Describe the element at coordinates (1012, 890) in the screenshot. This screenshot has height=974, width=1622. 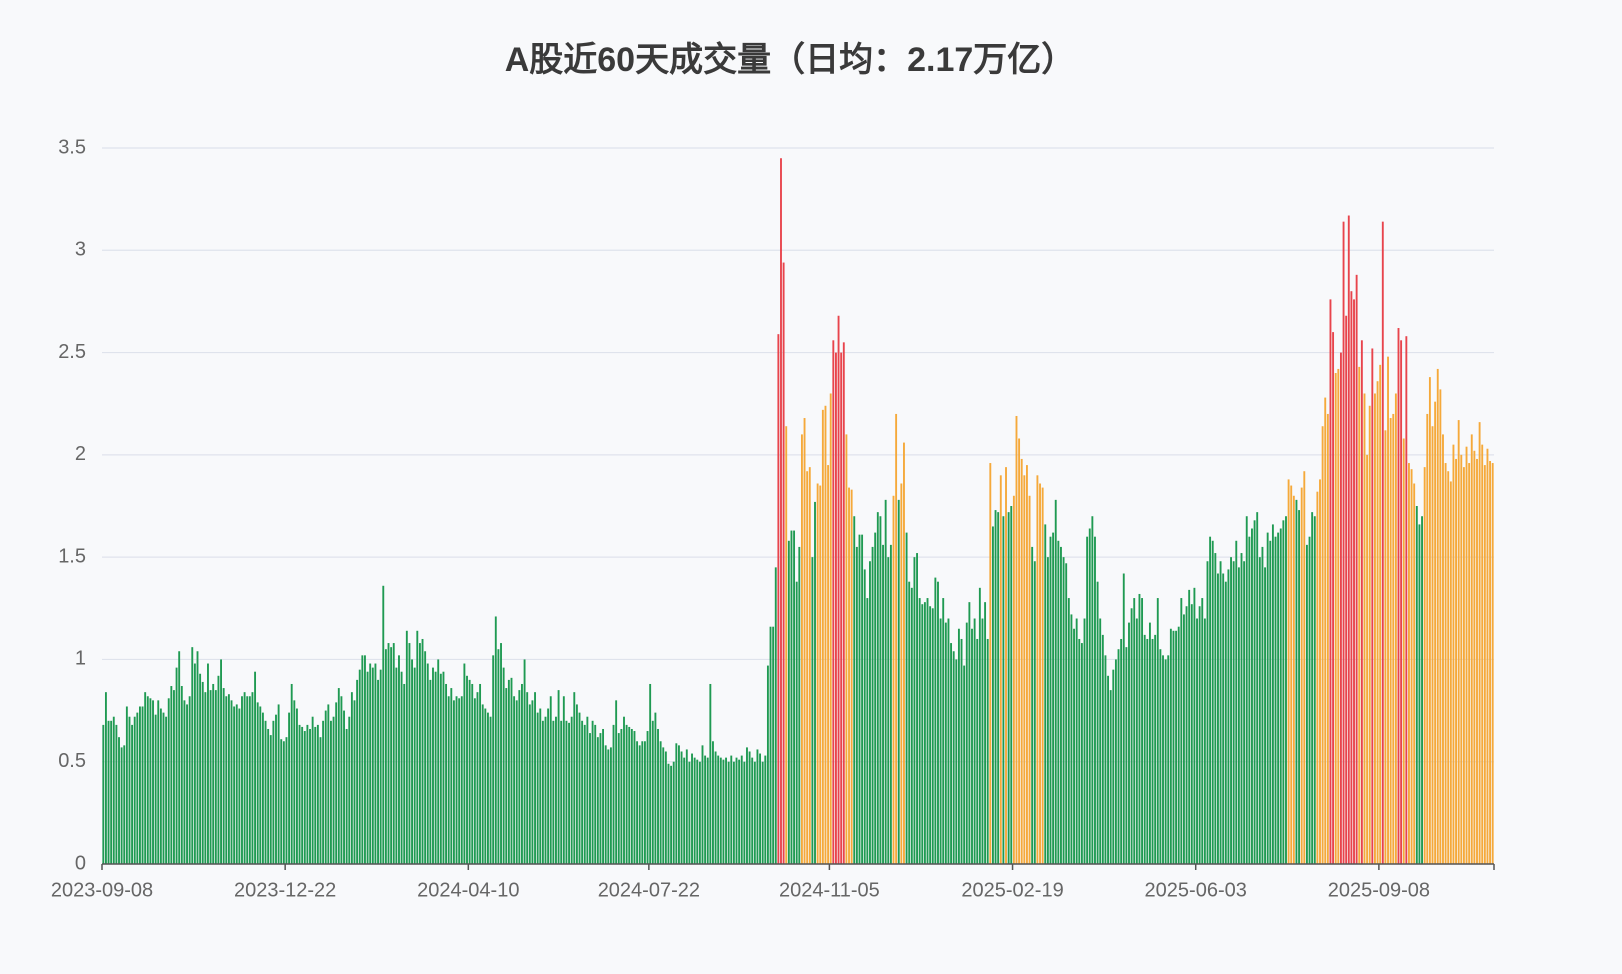
I see `x-tick-label: 2025-02-19` at that location.